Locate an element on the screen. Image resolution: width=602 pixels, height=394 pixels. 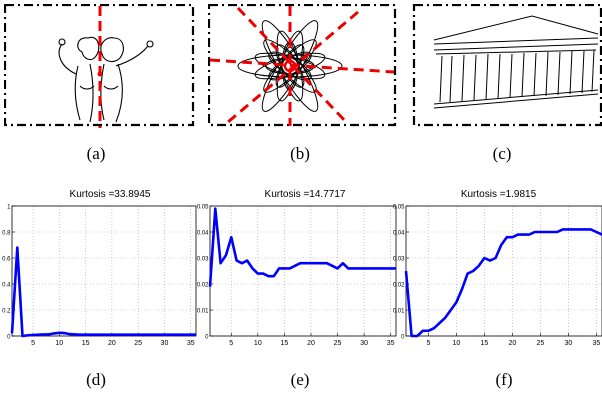
caption-a: (a) is located at coordinates (96, 153).